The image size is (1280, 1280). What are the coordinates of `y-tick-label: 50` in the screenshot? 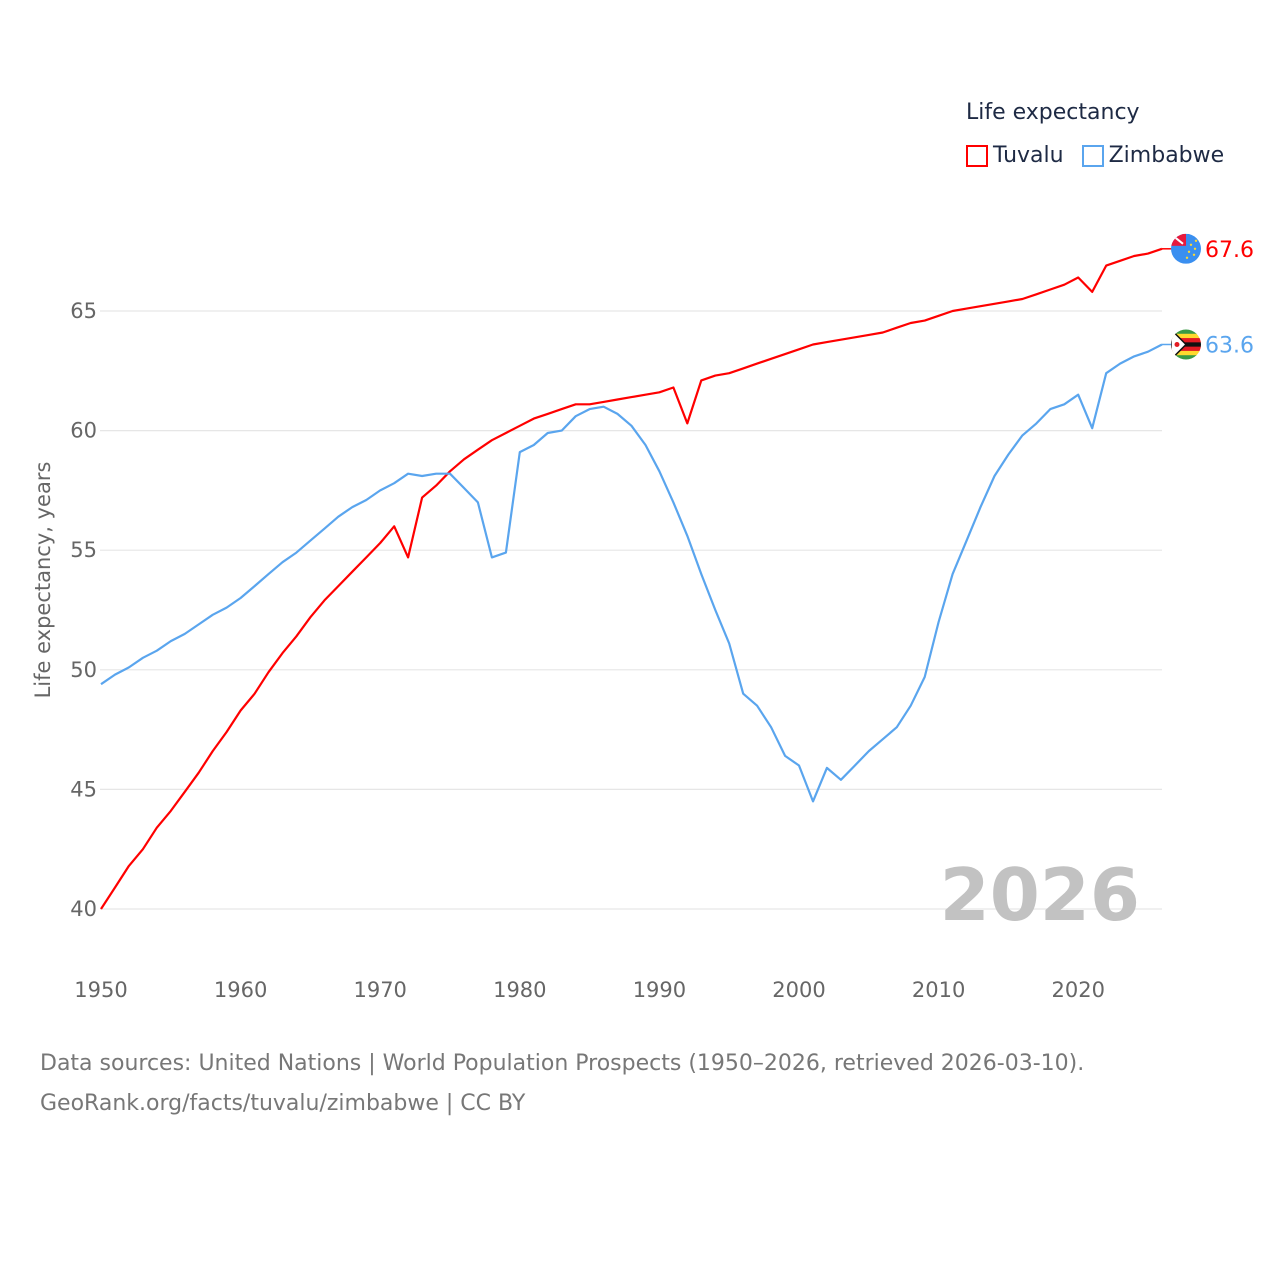 It's located at (83, 670).